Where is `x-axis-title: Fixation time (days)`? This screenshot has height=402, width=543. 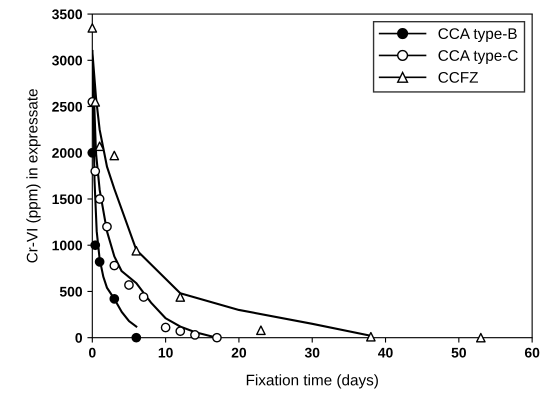 x-axis-title: Fixation time (days) is located at coordinates (312, 381).